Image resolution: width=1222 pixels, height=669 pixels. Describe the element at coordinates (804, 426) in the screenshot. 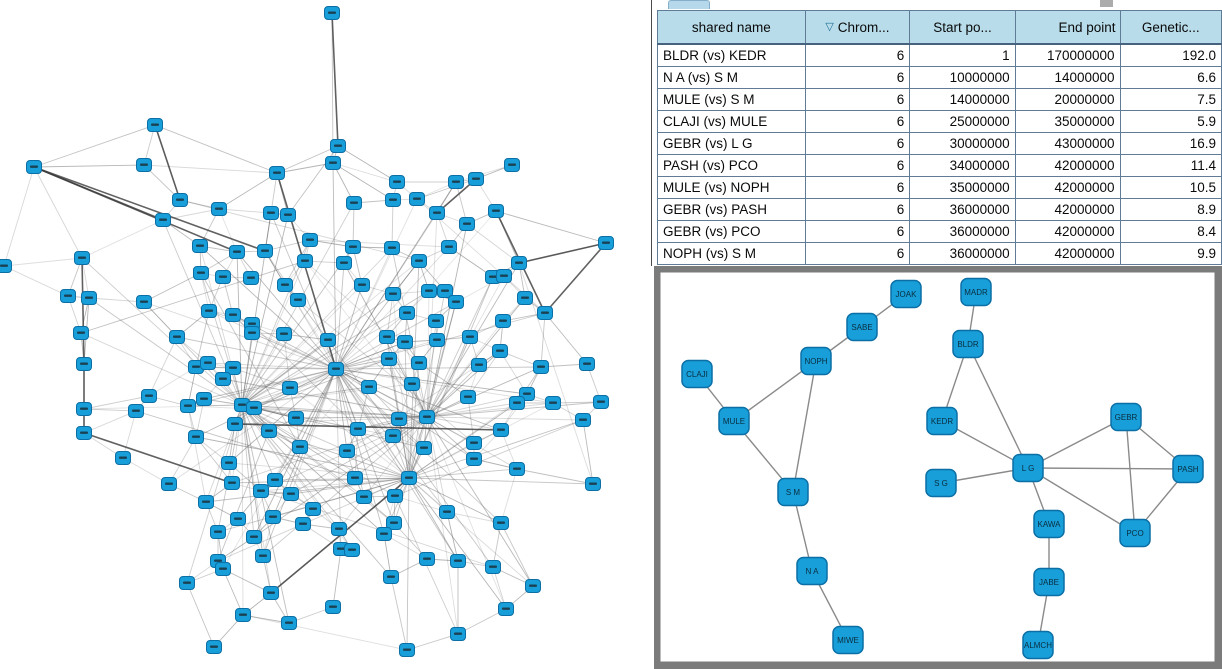

I see `graph-edge-noph-sm` at that location.